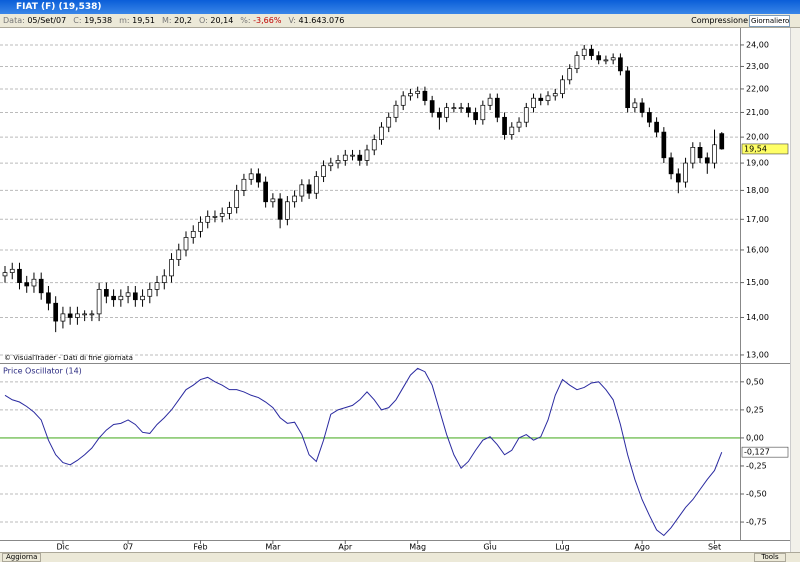 The height and width of the screenshot is (562, 800). I want to click on y-tick-label: 18,00, so click(757, 190).